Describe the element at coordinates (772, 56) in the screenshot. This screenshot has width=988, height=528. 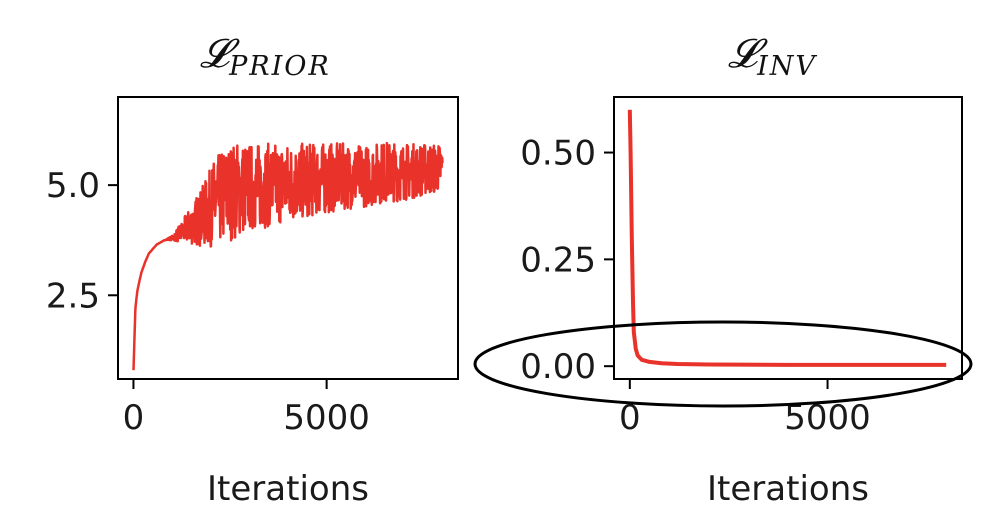
I see `chart-inv-title: 𝓛INV` at that location.